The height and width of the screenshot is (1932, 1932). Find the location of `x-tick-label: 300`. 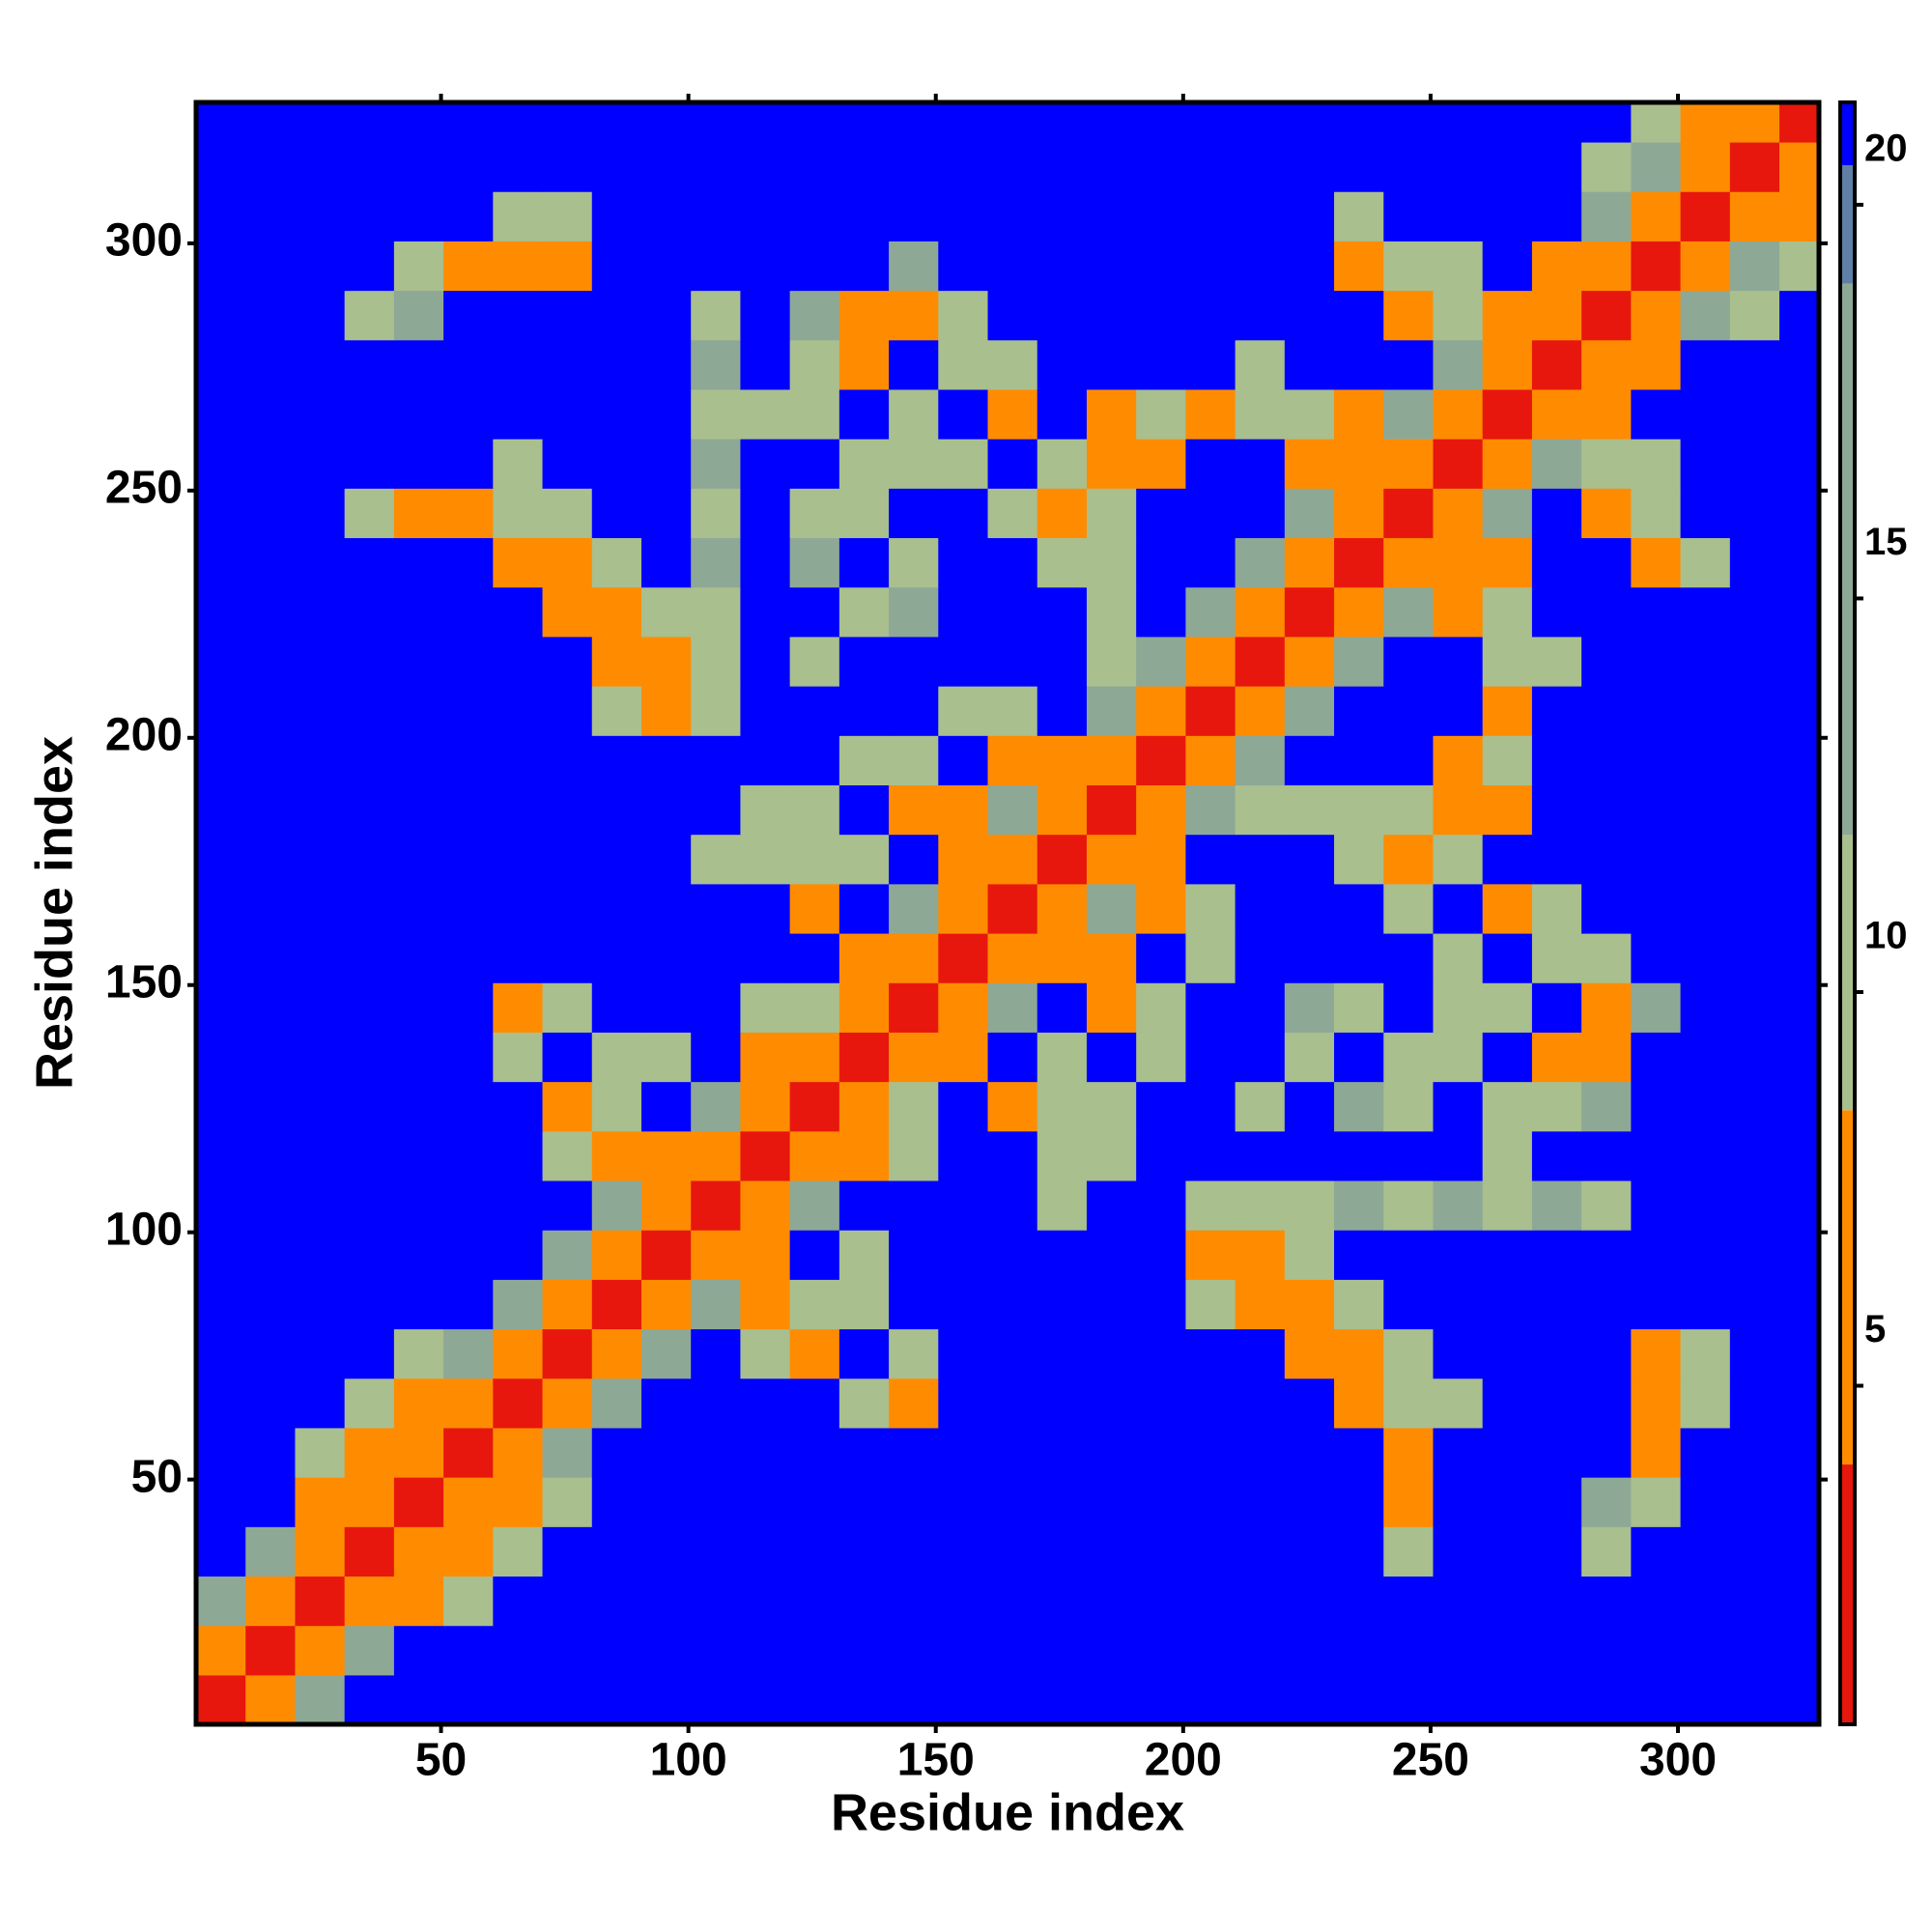

x-tick-label: 300 is located at coordinates (1678, 1760).